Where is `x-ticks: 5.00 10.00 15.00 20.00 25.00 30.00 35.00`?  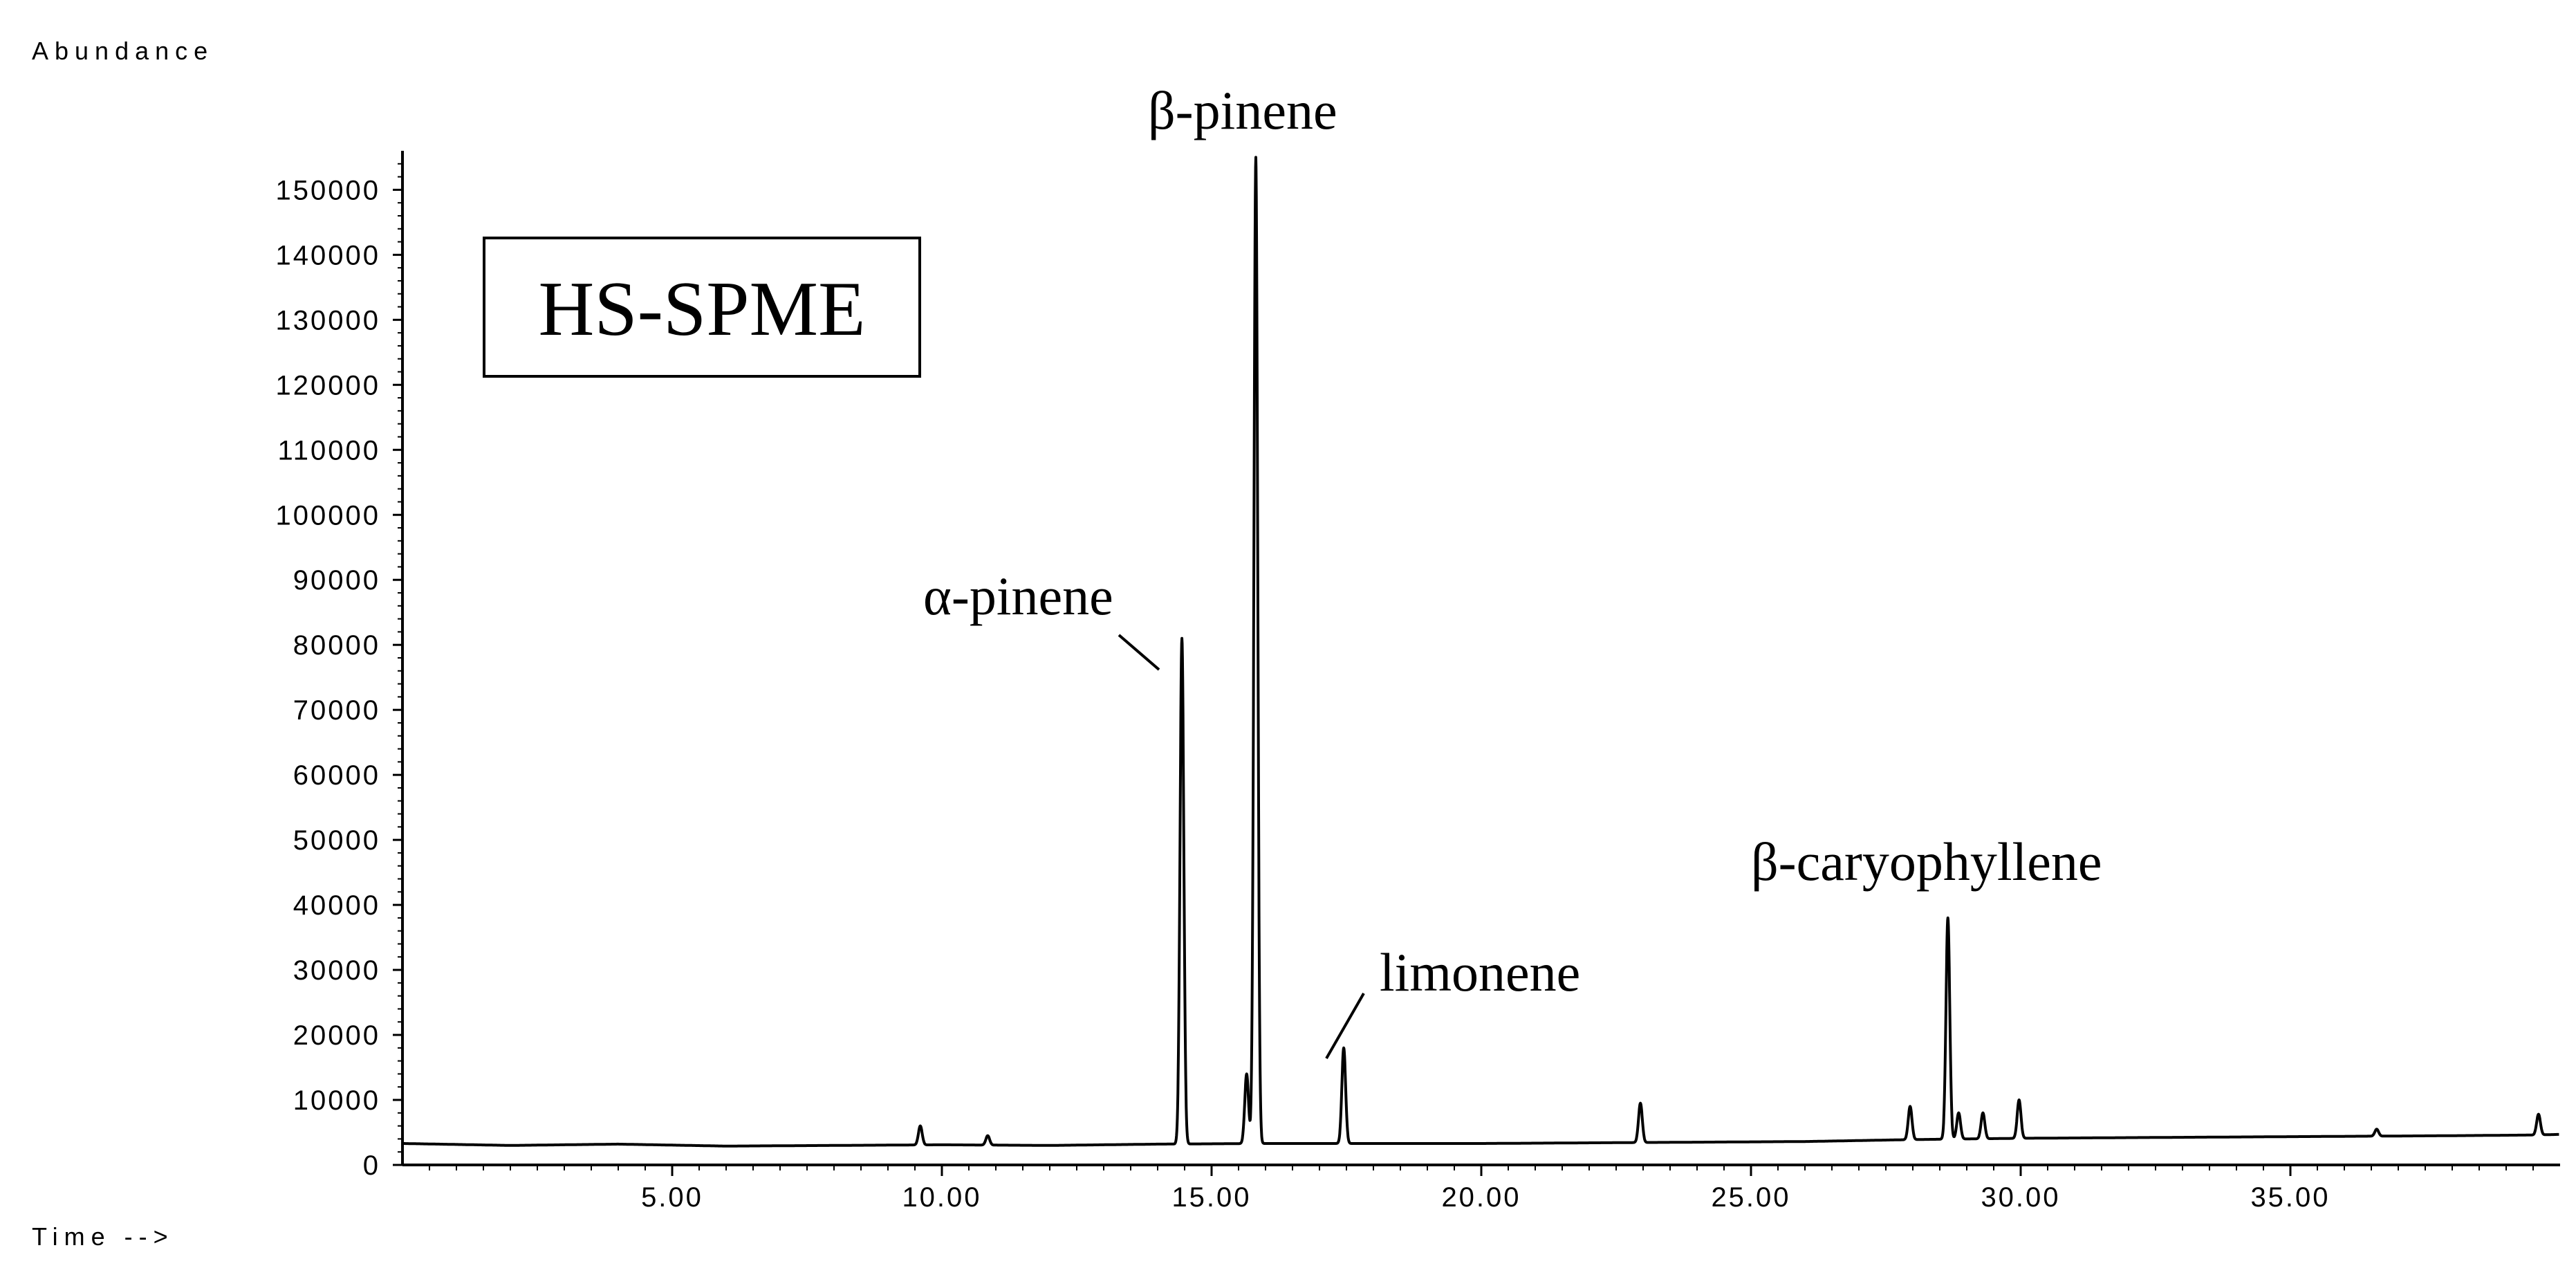
x-ticks: 5.00 10.00 15.00 20.00 25.00 30.00 35.00 is located at coordinates (1481, 1189).